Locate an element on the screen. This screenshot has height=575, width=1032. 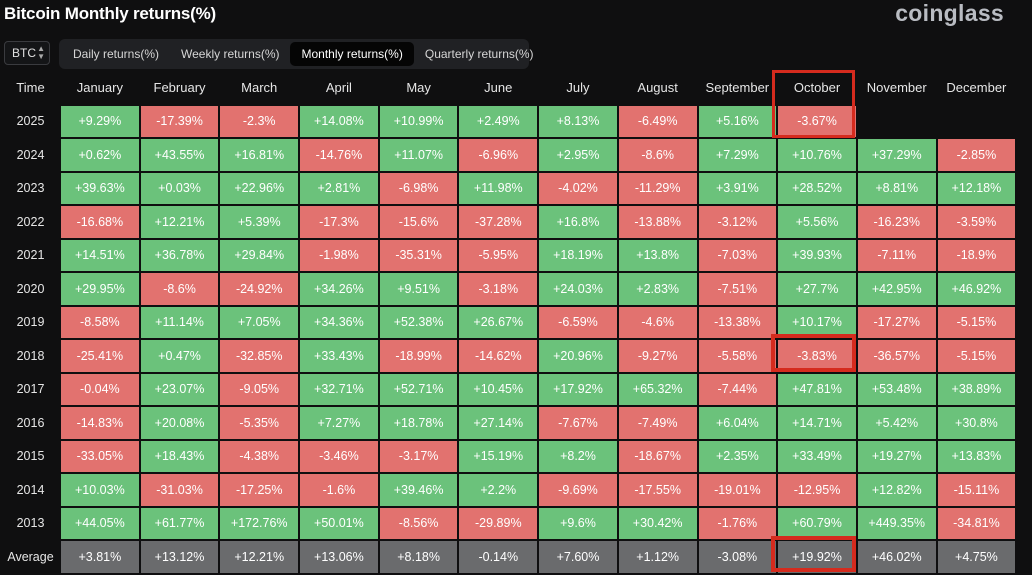
row-year-label: 2022 is located at coordinates (30, 221).